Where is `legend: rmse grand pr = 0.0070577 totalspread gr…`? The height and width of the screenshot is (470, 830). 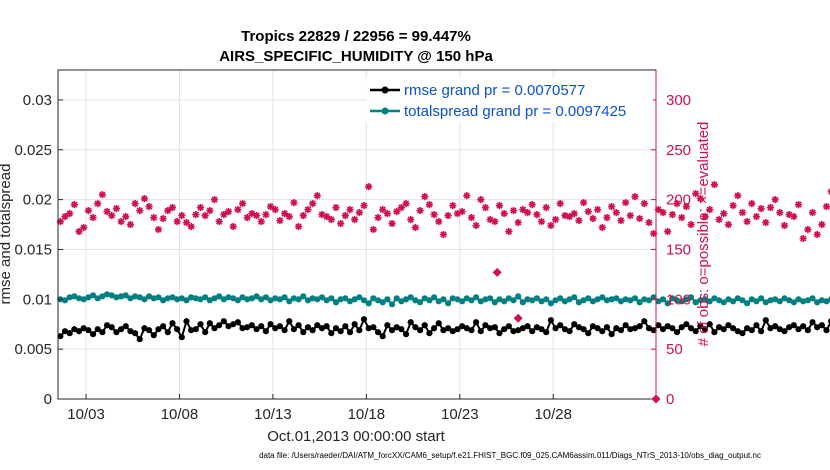
legend: rmse grand pr = 0.0070577 totalspread gr… is located at coordinates (509, 100).